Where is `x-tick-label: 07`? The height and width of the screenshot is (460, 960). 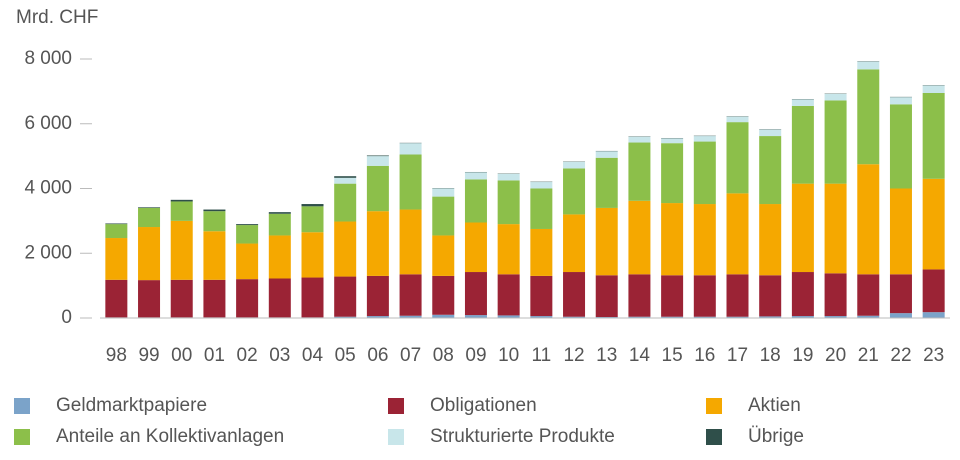
x-tick-label: 07 is located at coordinates (410, 355).